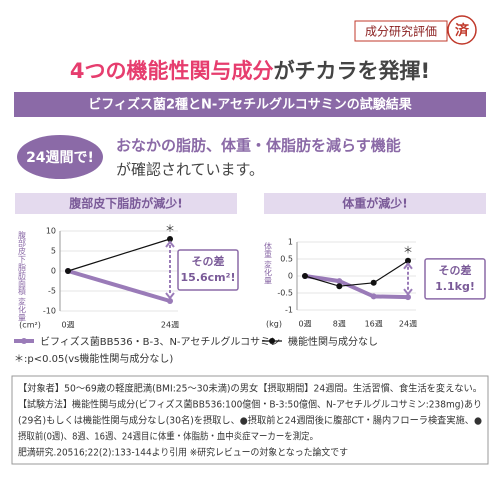 This screenshot has width=500, height=500. Describe the element at coordinates (268, 263) in the screenshot. I see `y-axis-label: 体重 変化量` at that location.